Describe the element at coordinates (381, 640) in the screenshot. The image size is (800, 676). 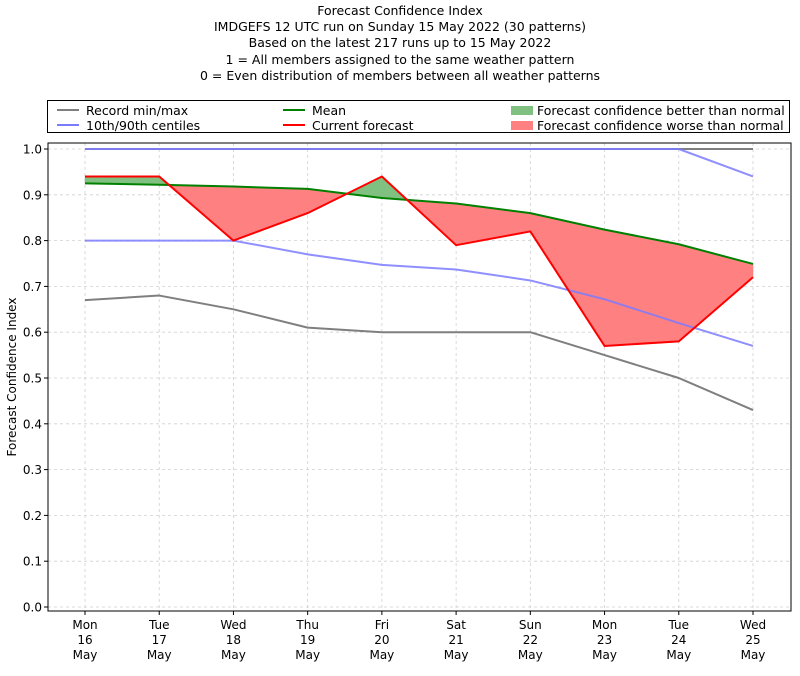
I see `x-tick-label: 20` at that location.